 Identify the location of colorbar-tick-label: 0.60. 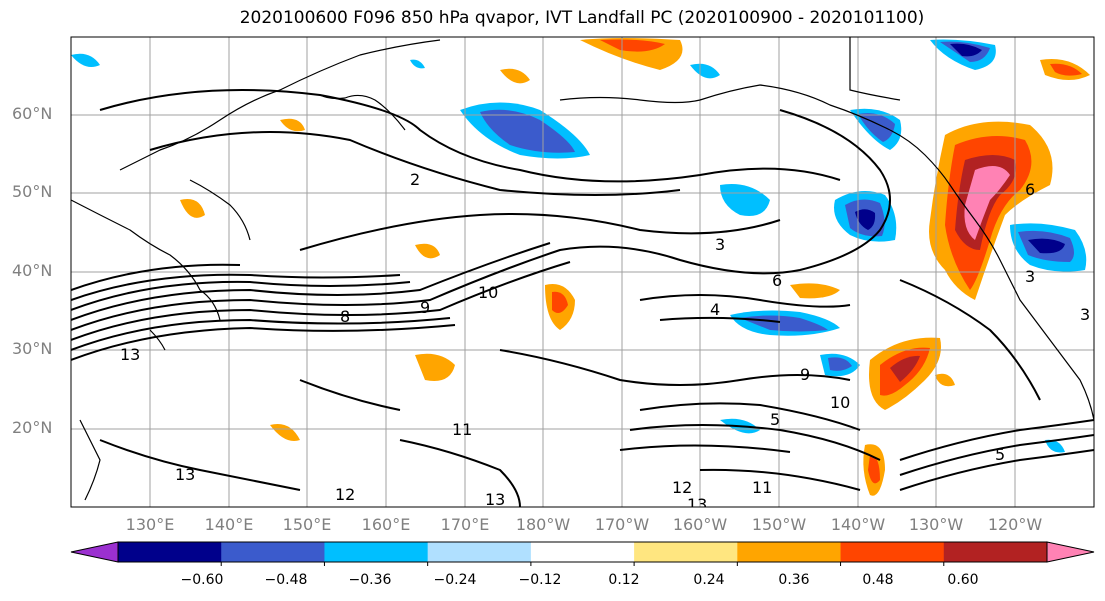
(963, 580).